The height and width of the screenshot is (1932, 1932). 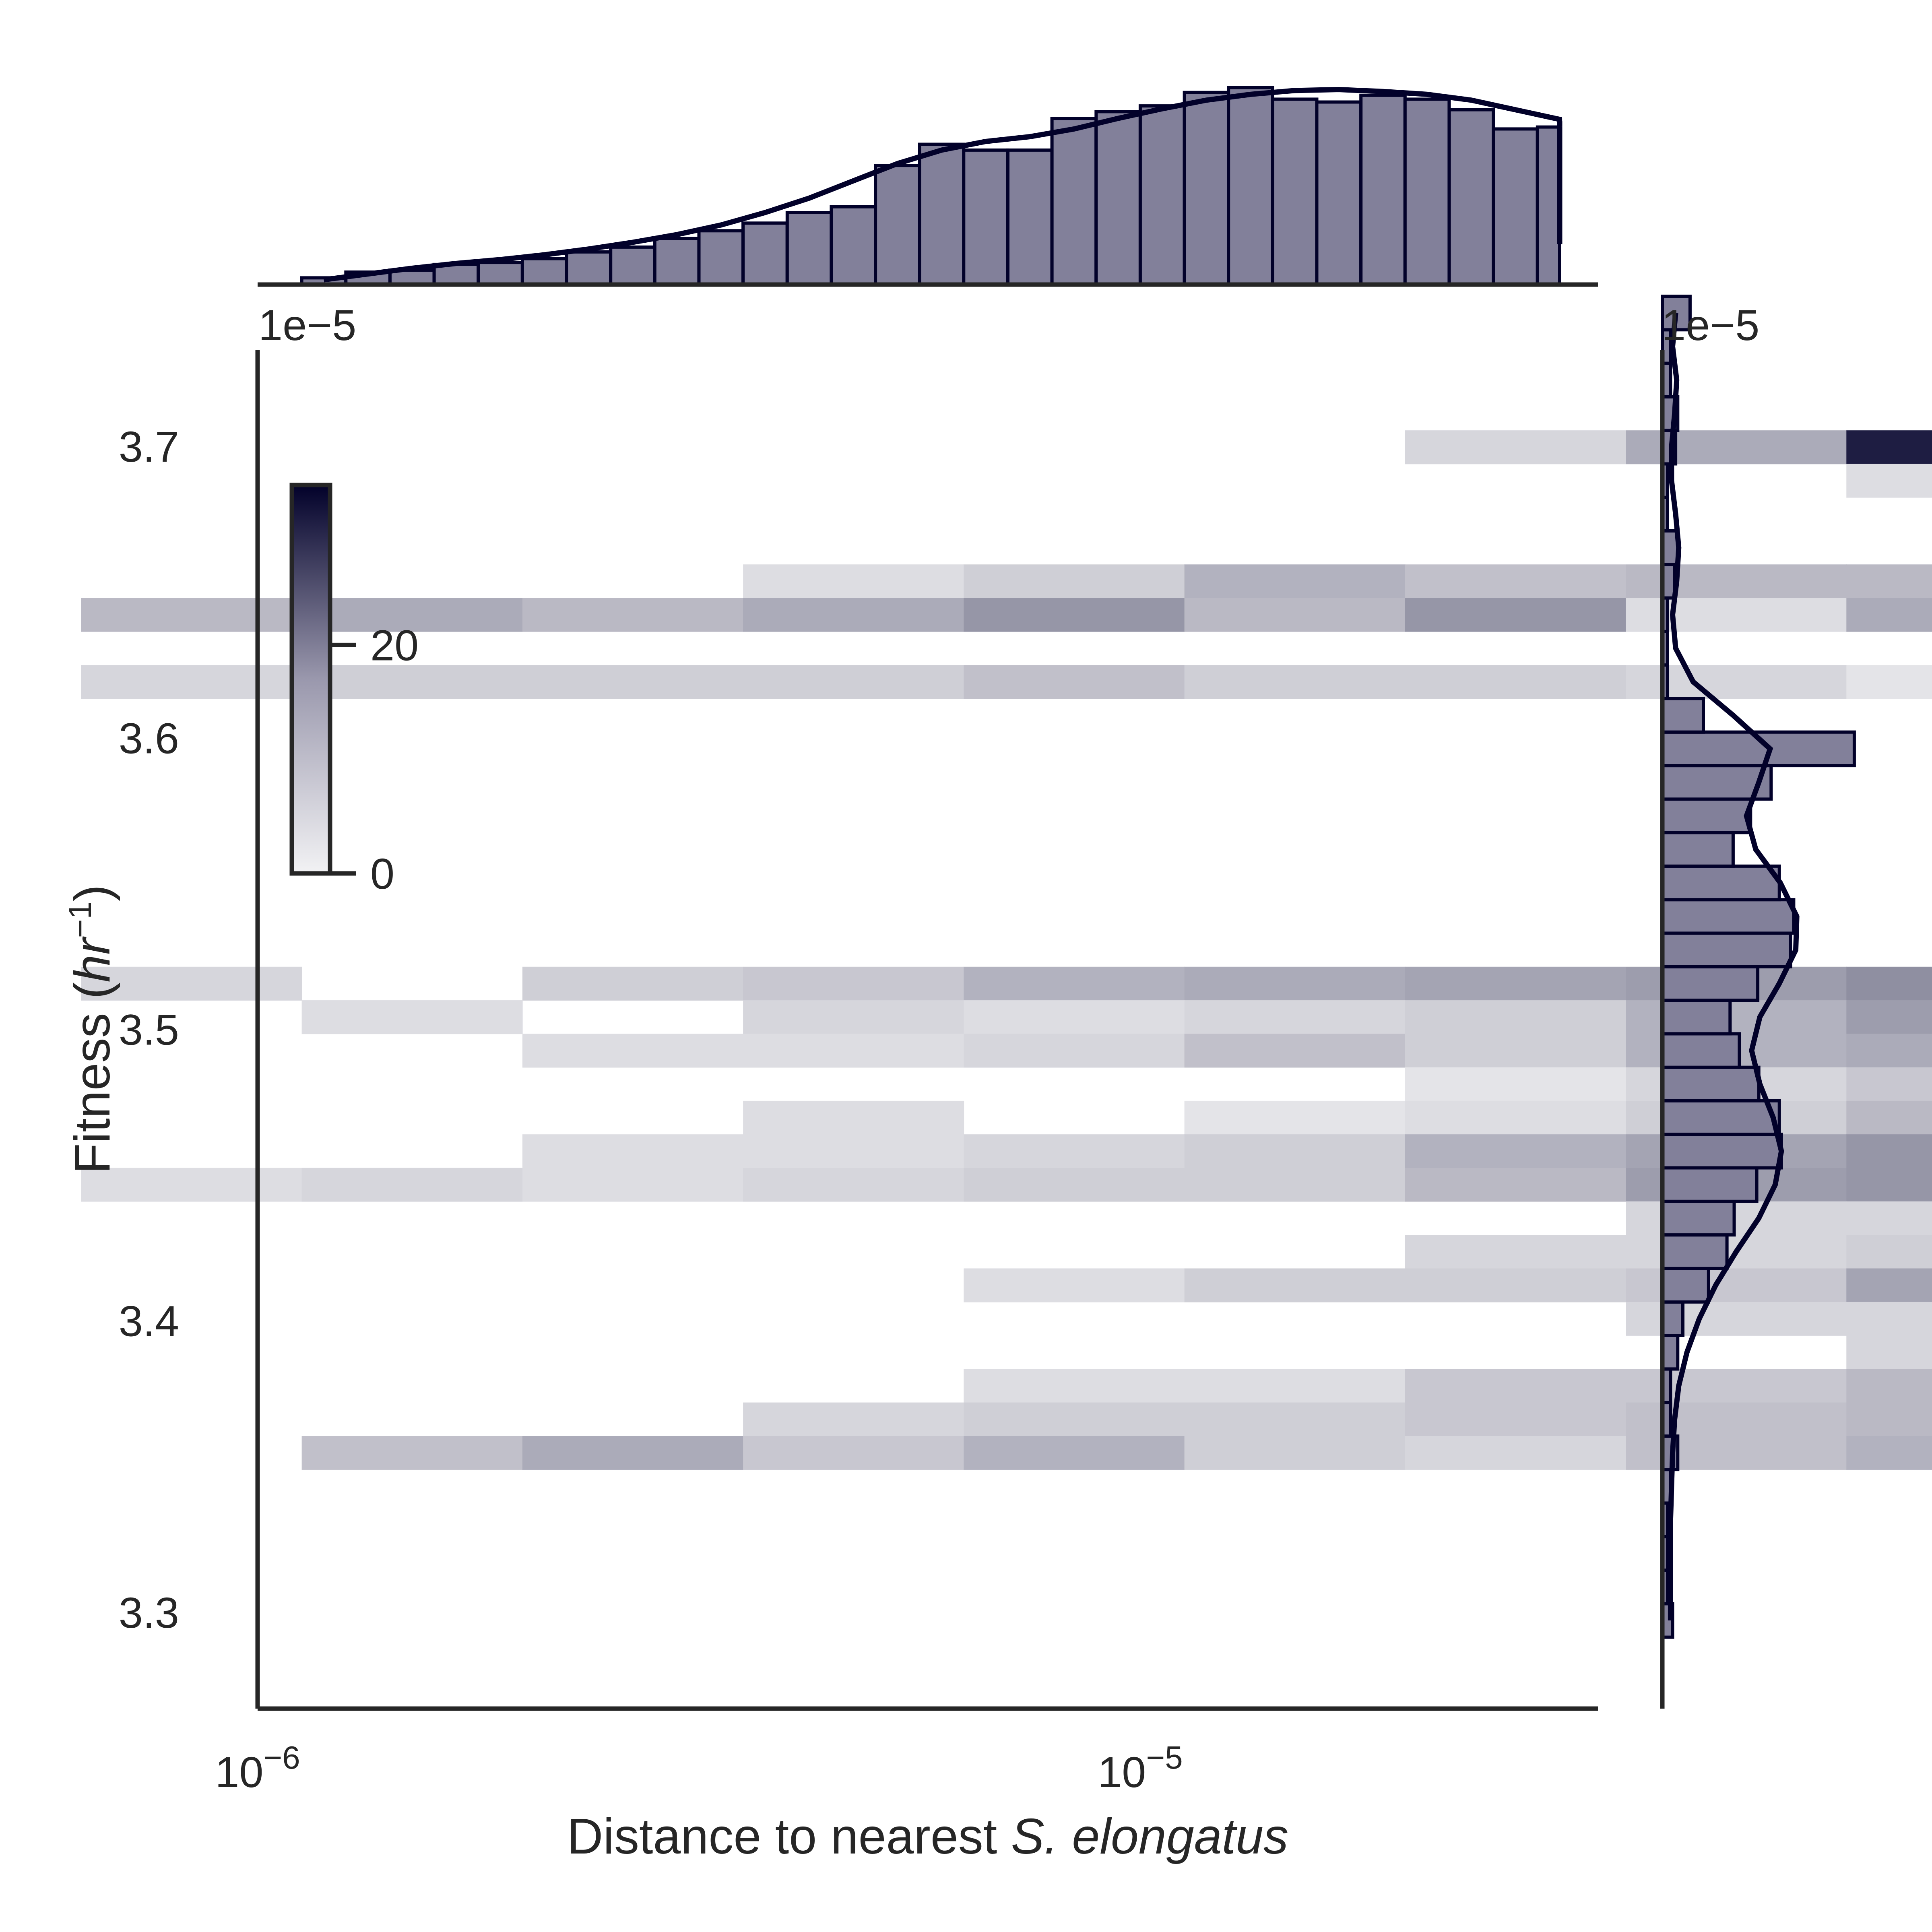 I want to click on right-kde-curve, so click(x=1734, y=966).